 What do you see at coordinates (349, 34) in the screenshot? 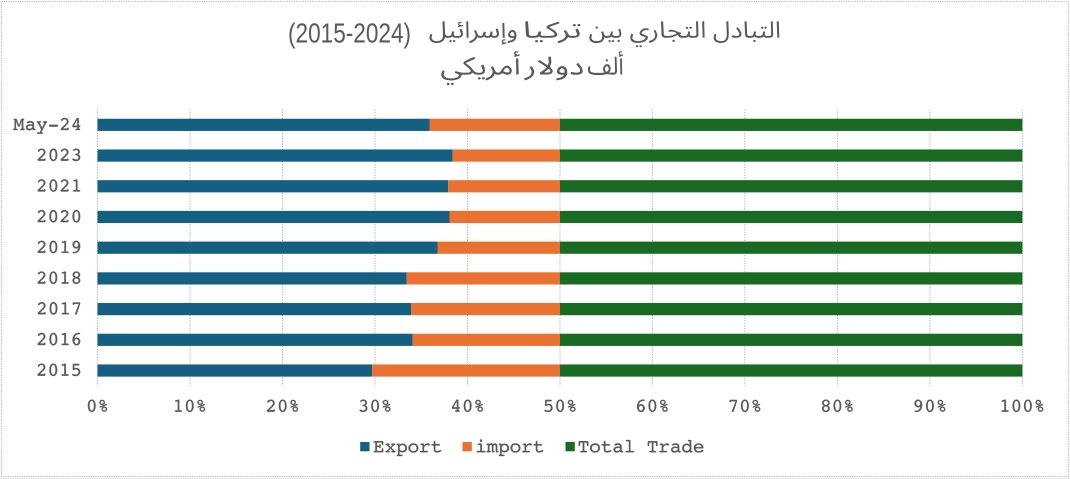
I see `svg-text: (2015-2024)` at bounding box center [349, 34].